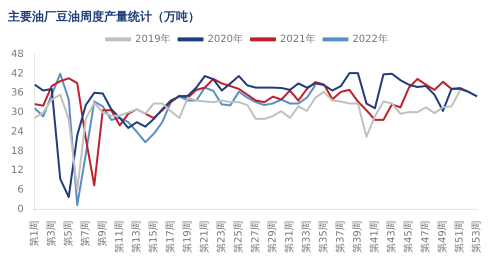  Describe the element at coordinates (103, 16) in the screenshot. I see `chart-title: 主要油厂豆油周度产量统计（万吨）` at that location.